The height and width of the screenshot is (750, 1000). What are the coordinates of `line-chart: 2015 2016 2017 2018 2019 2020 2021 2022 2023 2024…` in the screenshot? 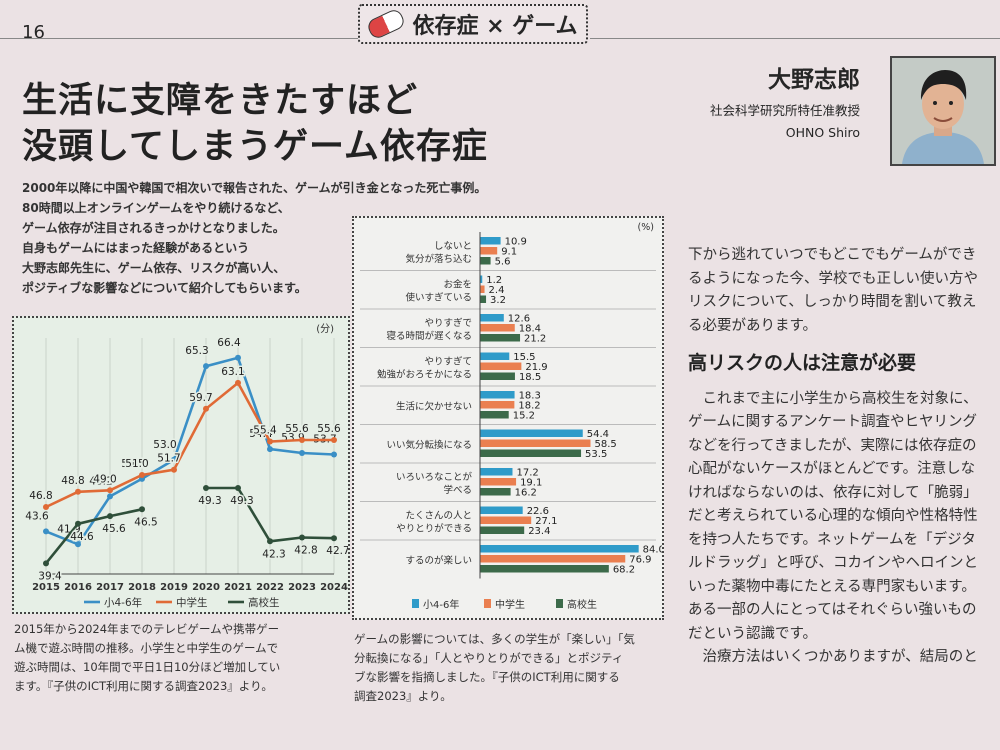 It's located at (186, 466).